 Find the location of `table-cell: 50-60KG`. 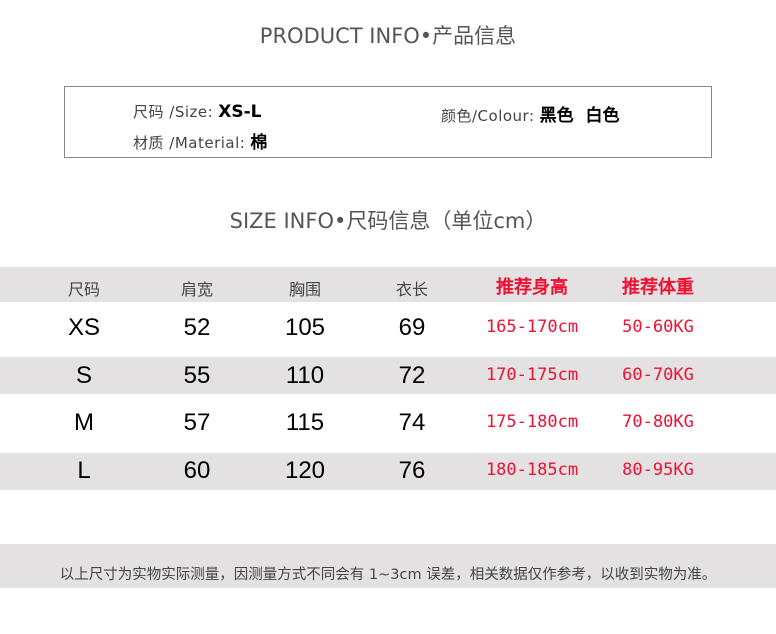

table-cell: 50-60KG is located at coordinates (658, 327).